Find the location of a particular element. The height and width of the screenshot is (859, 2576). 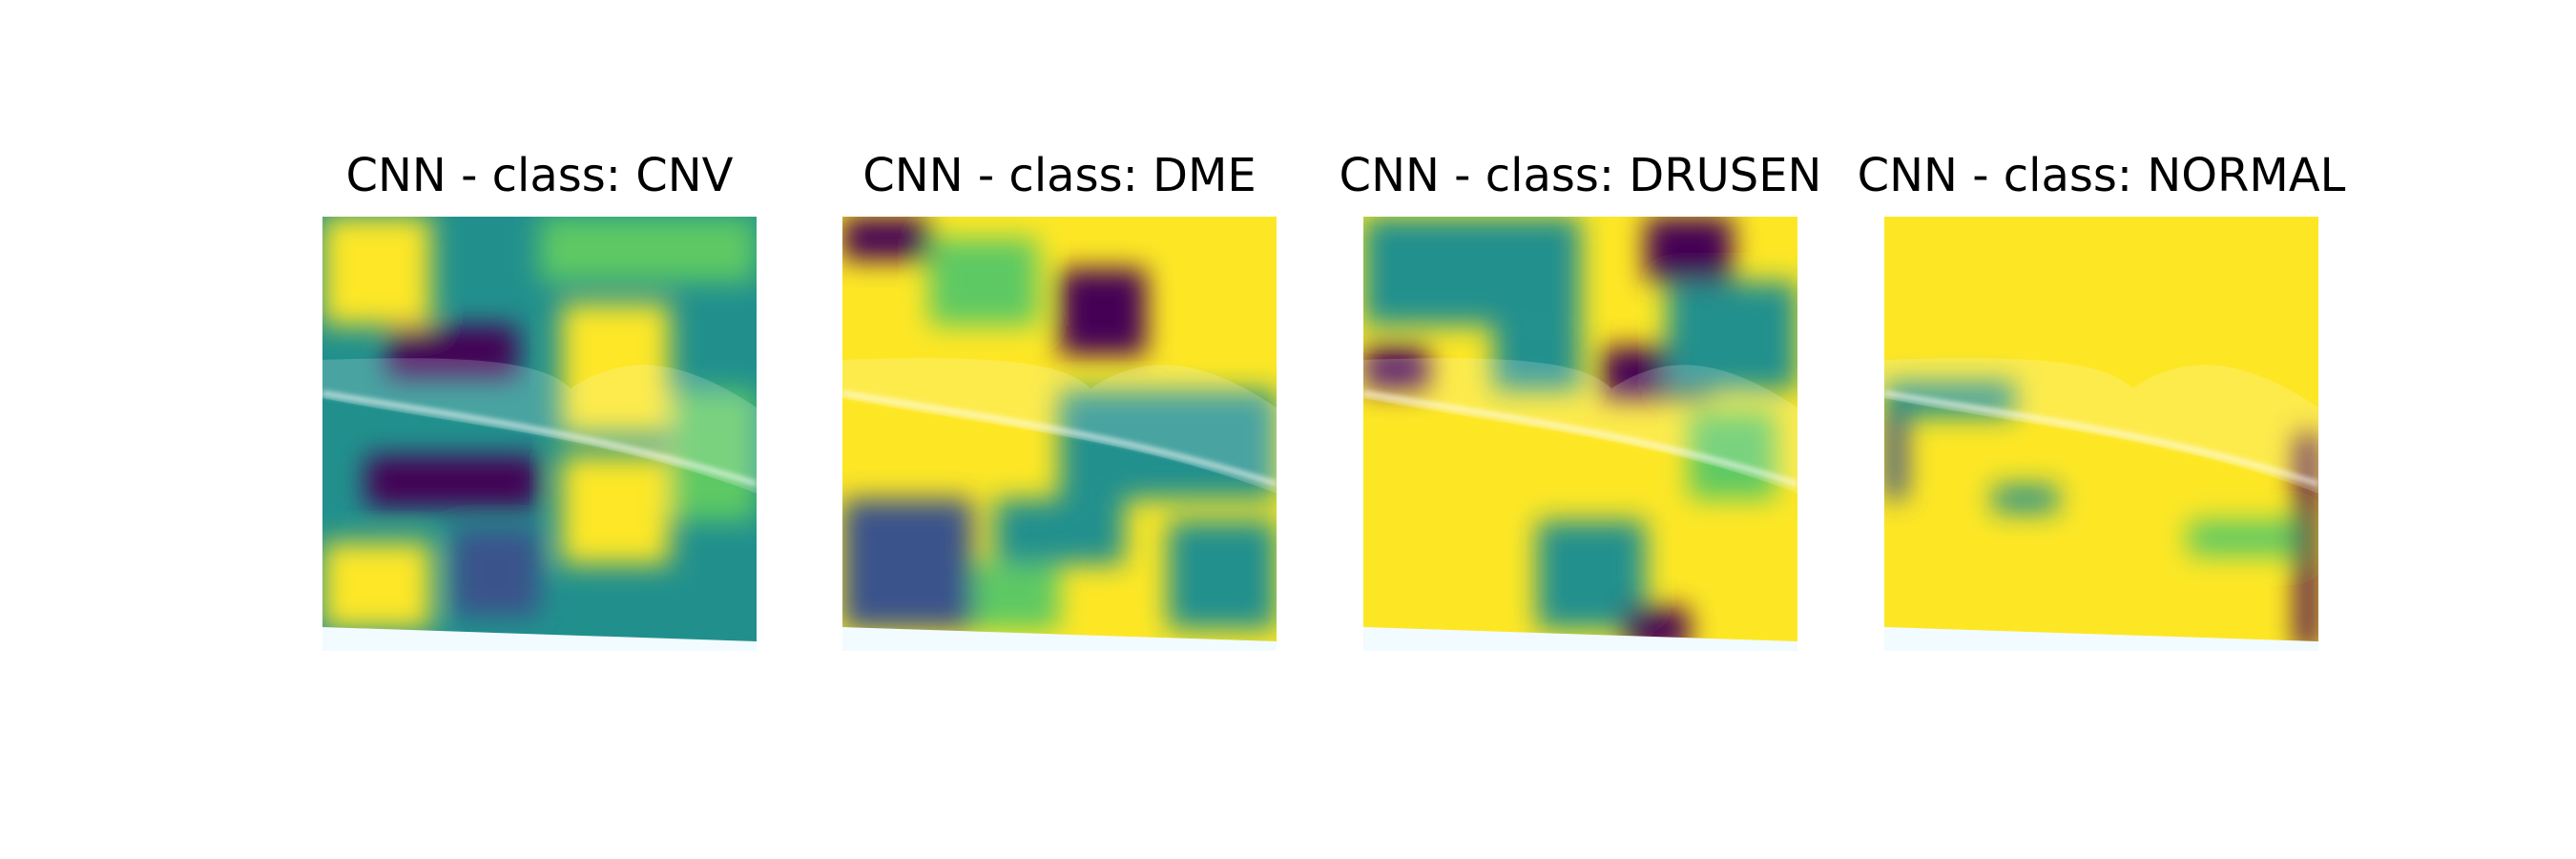

panel-title: CNN - class: NORMAL is located at coordinates (2102, 175).